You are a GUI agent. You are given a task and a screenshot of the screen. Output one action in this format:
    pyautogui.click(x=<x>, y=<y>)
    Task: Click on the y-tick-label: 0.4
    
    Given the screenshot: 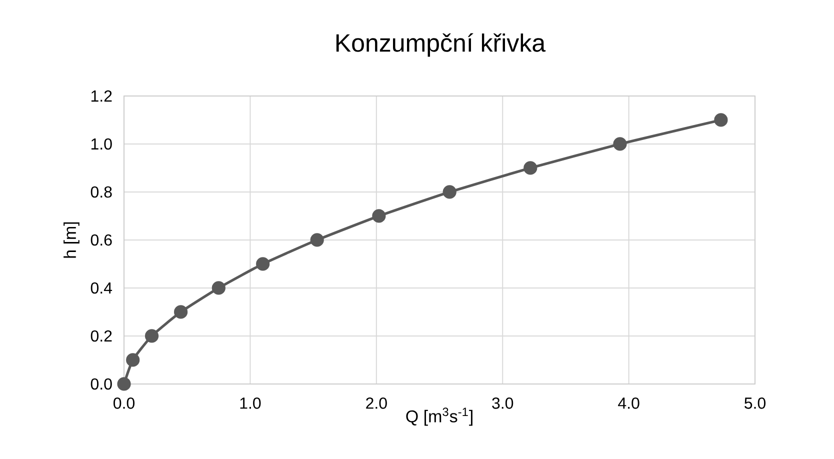 What is the action you would take?
    pyautogui.click(x=101, y=288)
    